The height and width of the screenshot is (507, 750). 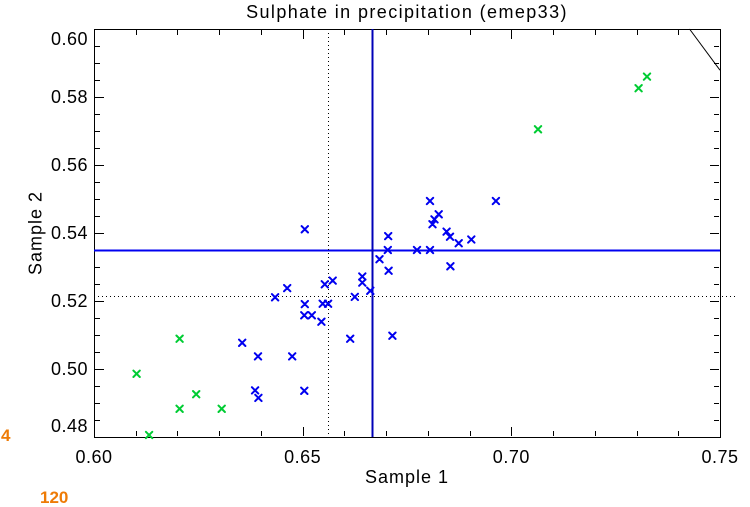 I want to click on y-tick-label: 0.52, so click(x=69, y=301).